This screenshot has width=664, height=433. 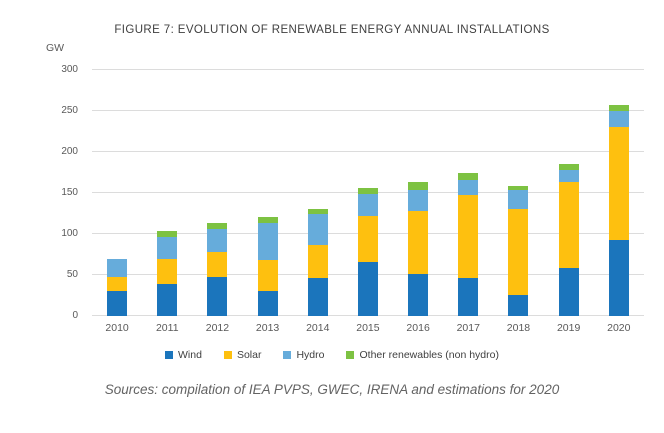 What do you see at coordinates (190, 355) in the screenshot?
I see `legend-label-wind: Wind` at bounding box center [190, 355].